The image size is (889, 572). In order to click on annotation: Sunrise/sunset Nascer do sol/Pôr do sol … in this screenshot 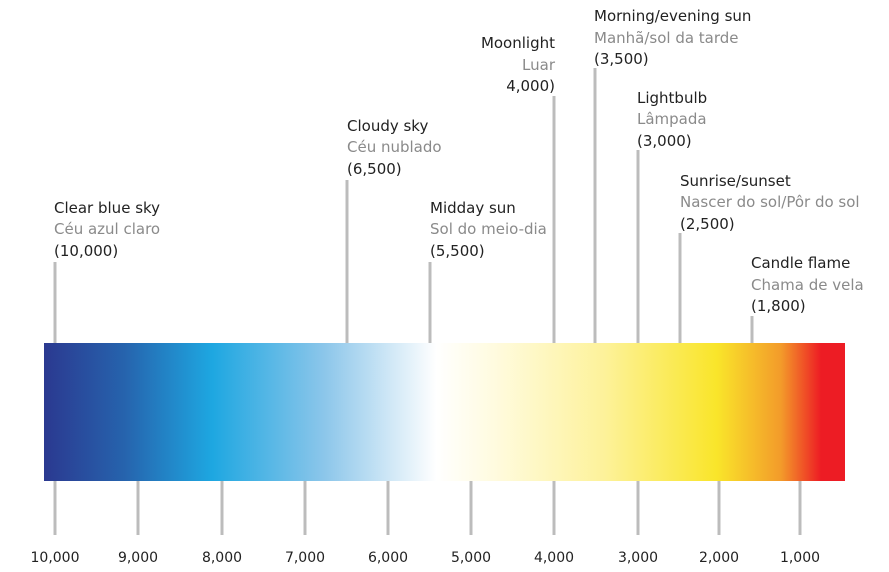, I will do `click(770, 202)`.